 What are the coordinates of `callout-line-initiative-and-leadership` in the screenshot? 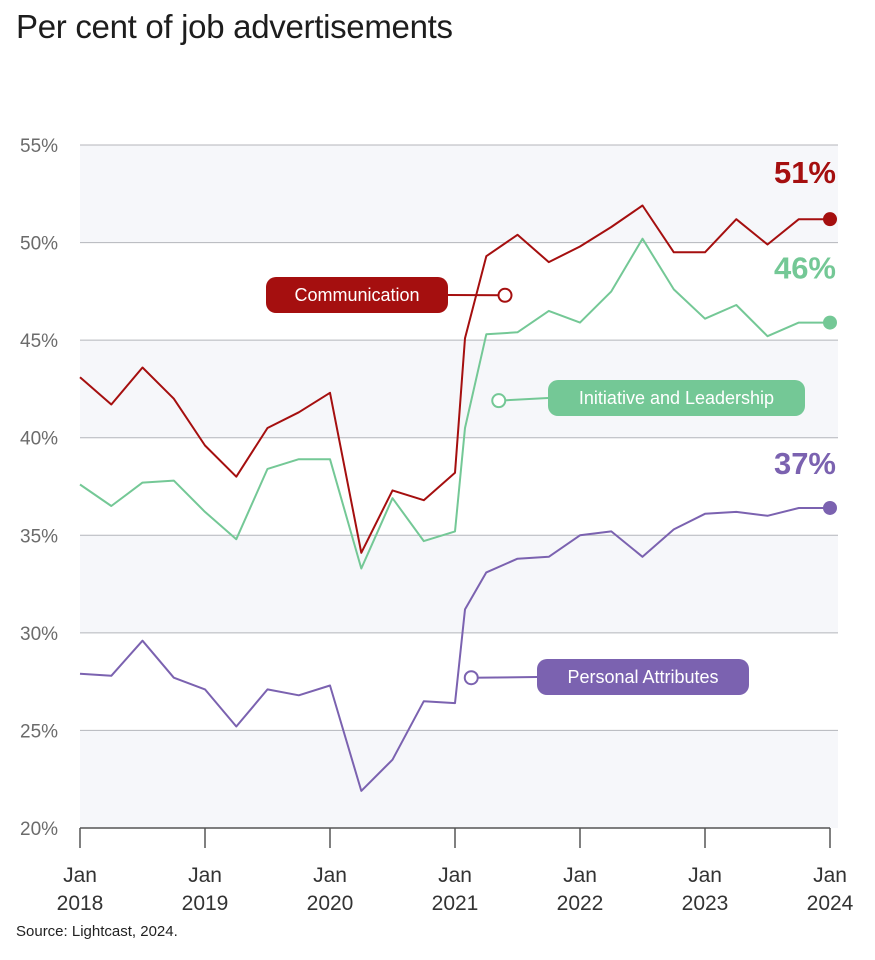 It's located at (523, 399).